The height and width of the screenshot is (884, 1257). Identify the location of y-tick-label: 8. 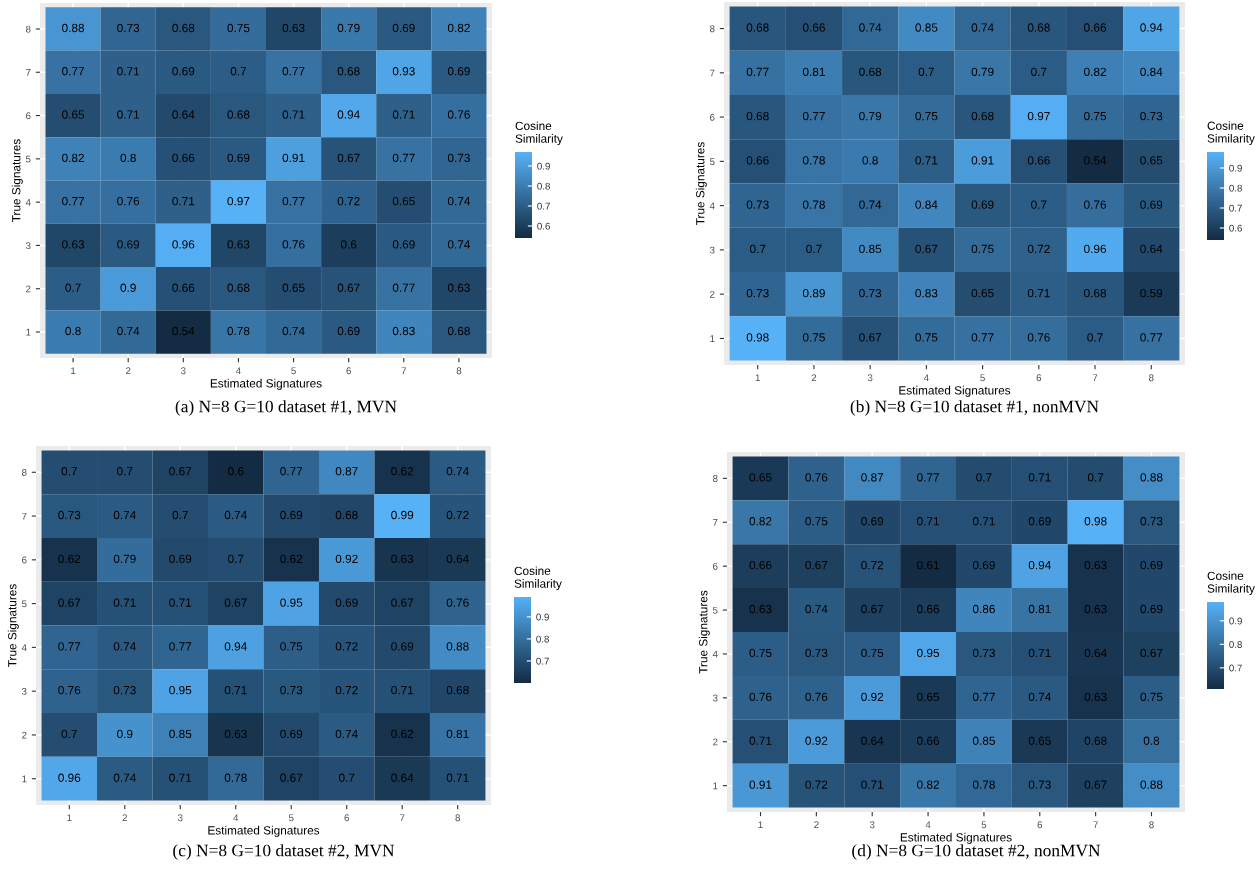
(24, 472).